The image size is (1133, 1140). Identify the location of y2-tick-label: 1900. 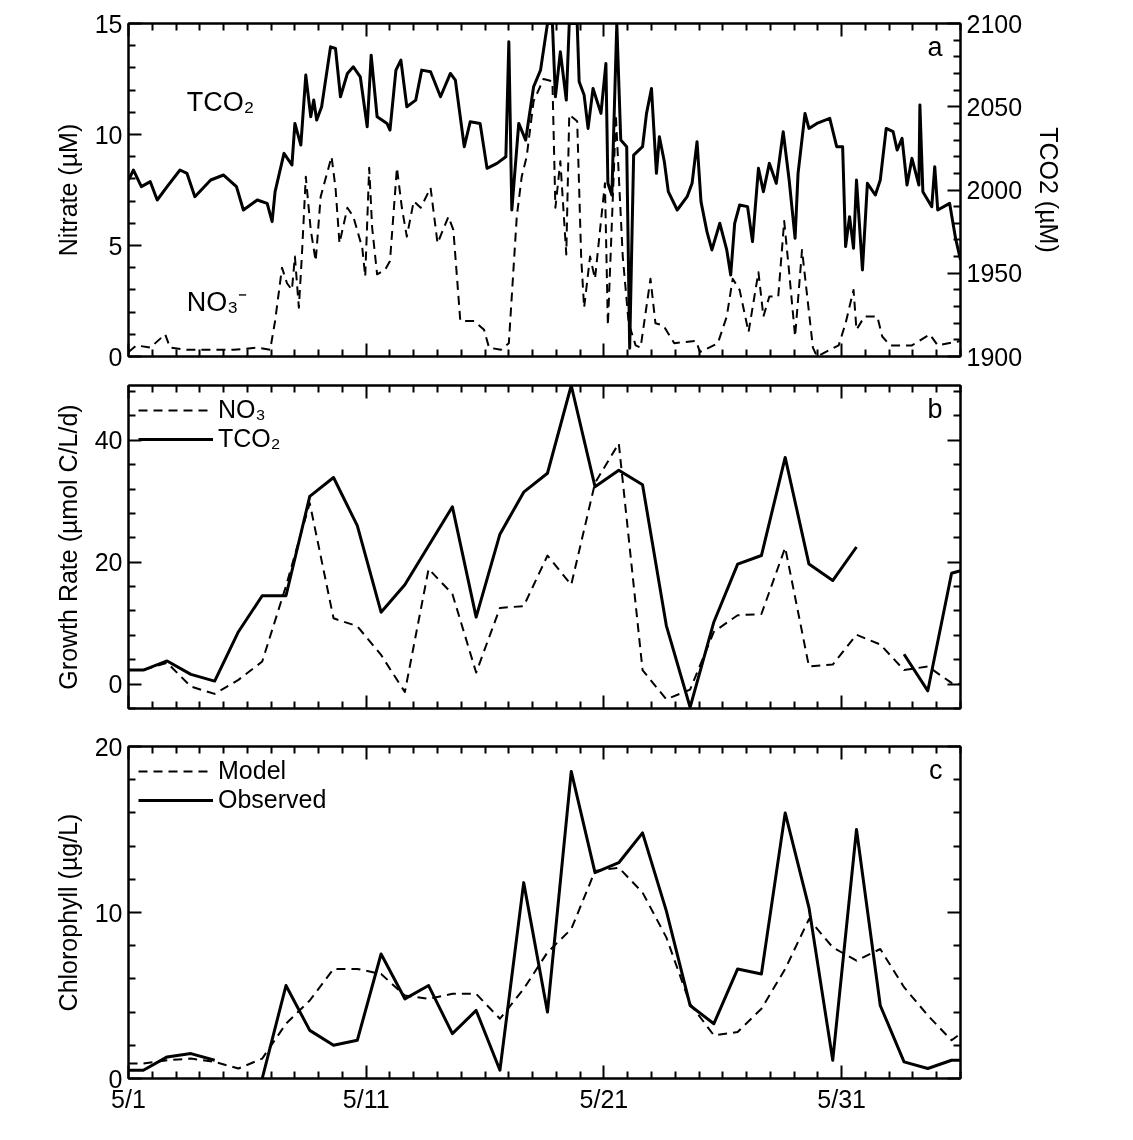
(994, 356).